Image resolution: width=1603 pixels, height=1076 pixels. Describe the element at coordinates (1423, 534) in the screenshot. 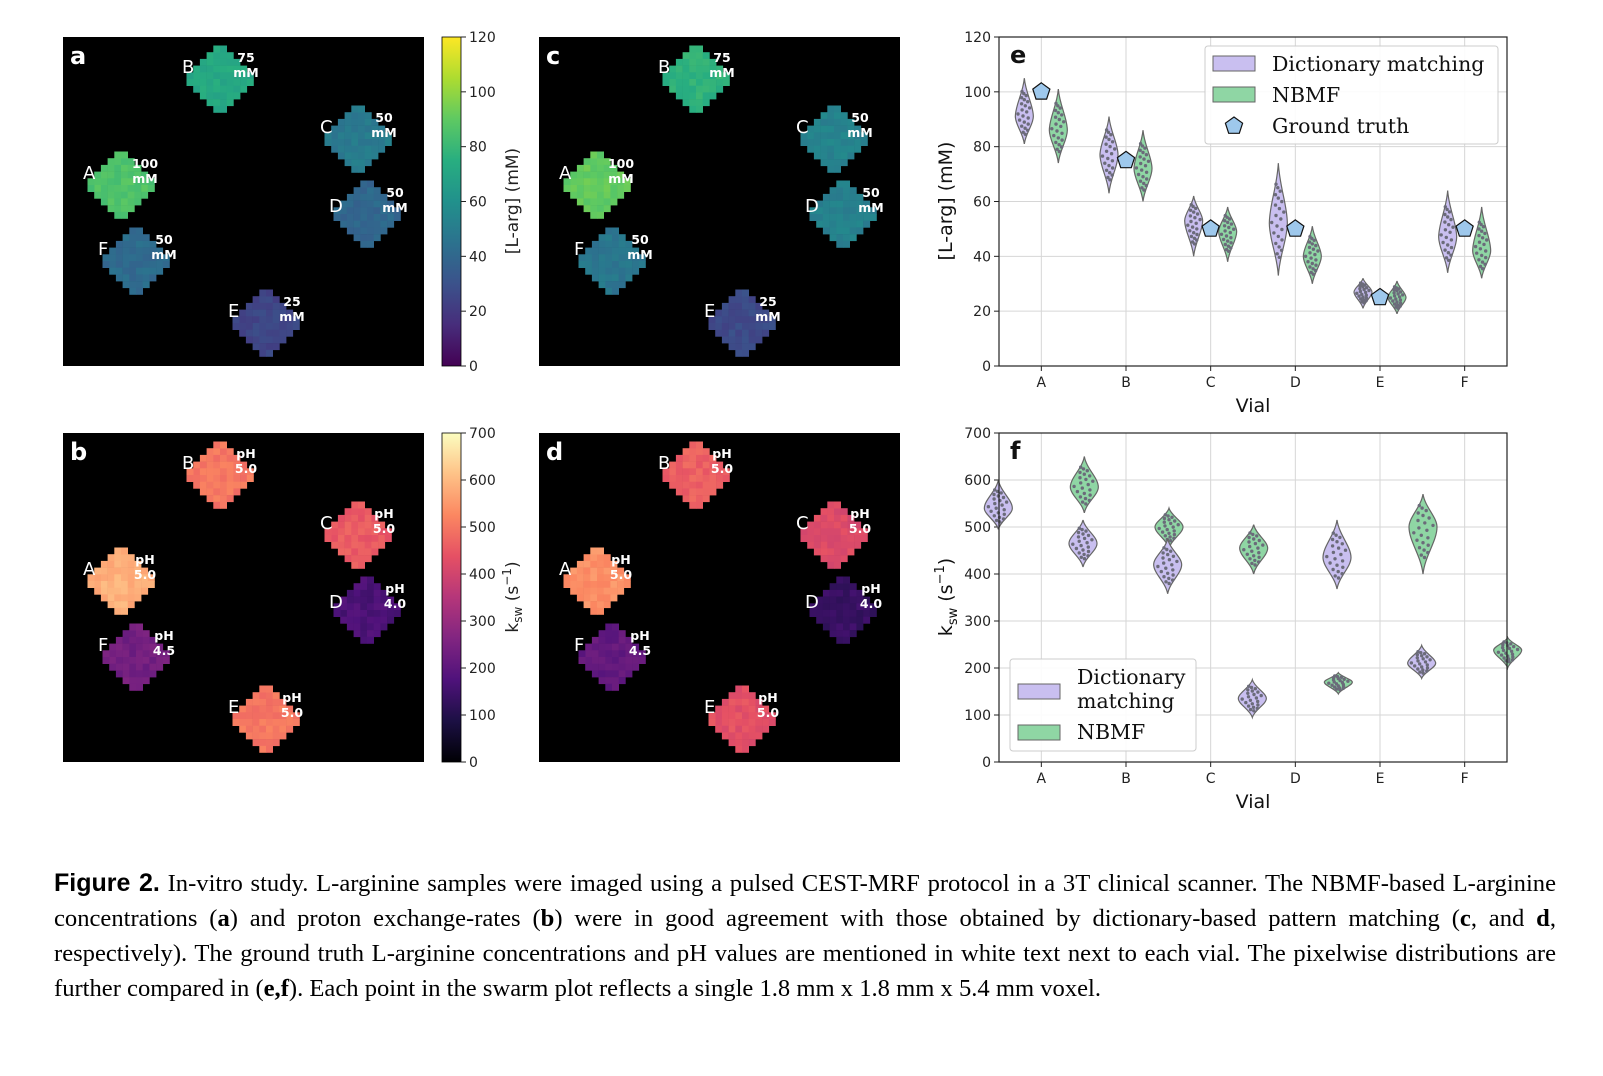

I see `violin-nbmf-E` at that location.